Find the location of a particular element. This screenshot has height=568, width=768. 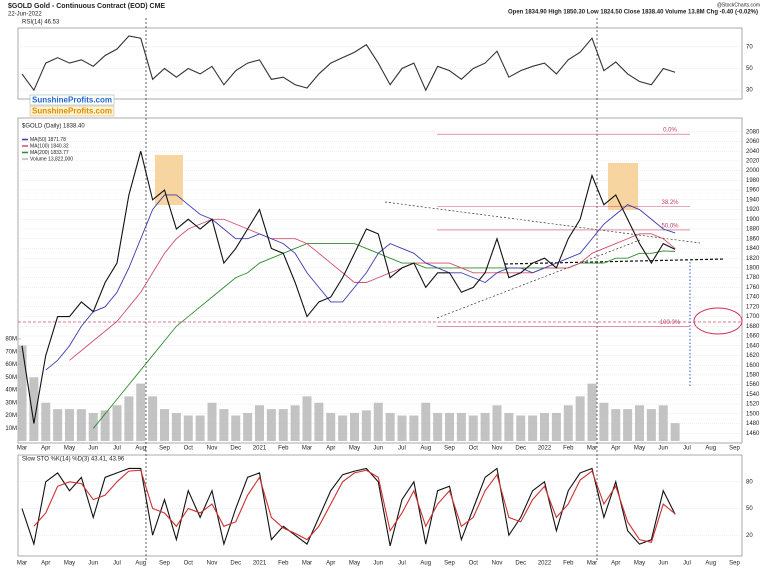

y2-tick-label: 30M is located at coordinates (11, 403).